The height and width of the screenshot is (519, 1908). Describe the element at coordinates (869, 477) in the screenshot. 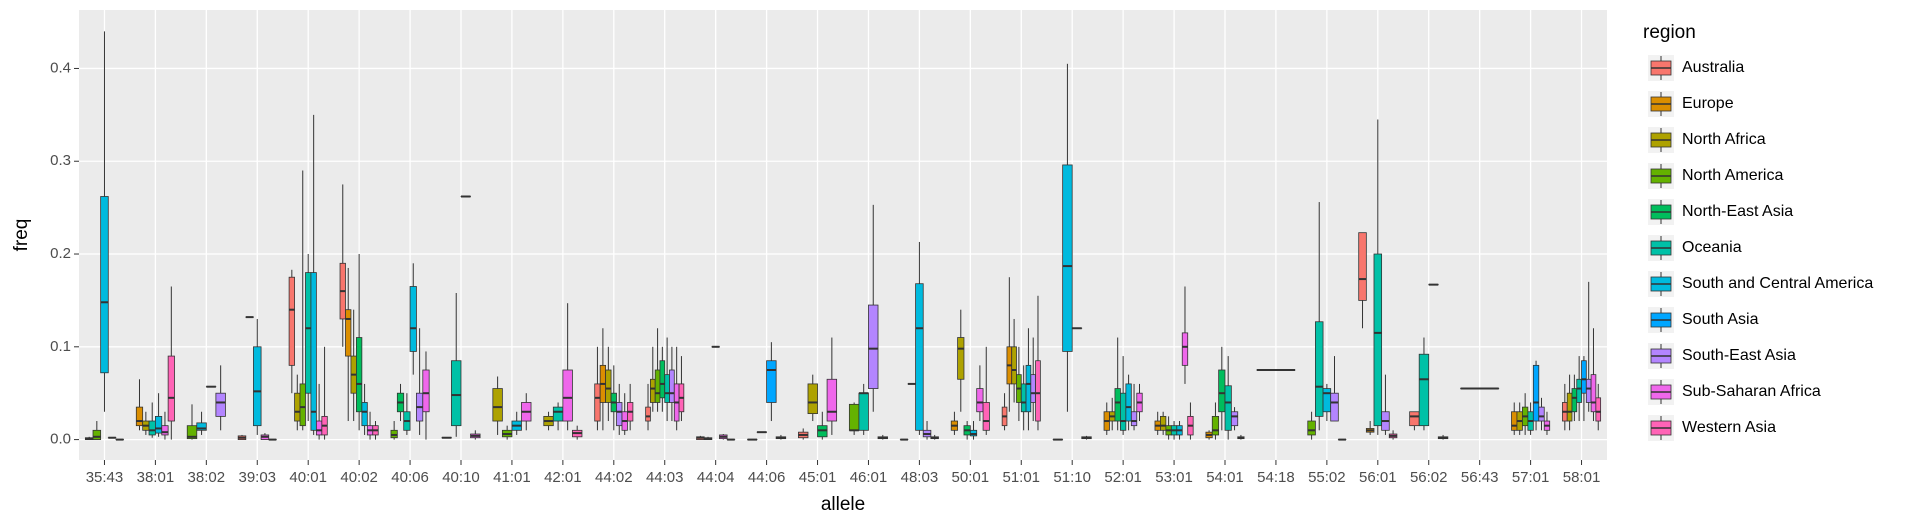

I see `x-tick-label: 46:01` at that location.